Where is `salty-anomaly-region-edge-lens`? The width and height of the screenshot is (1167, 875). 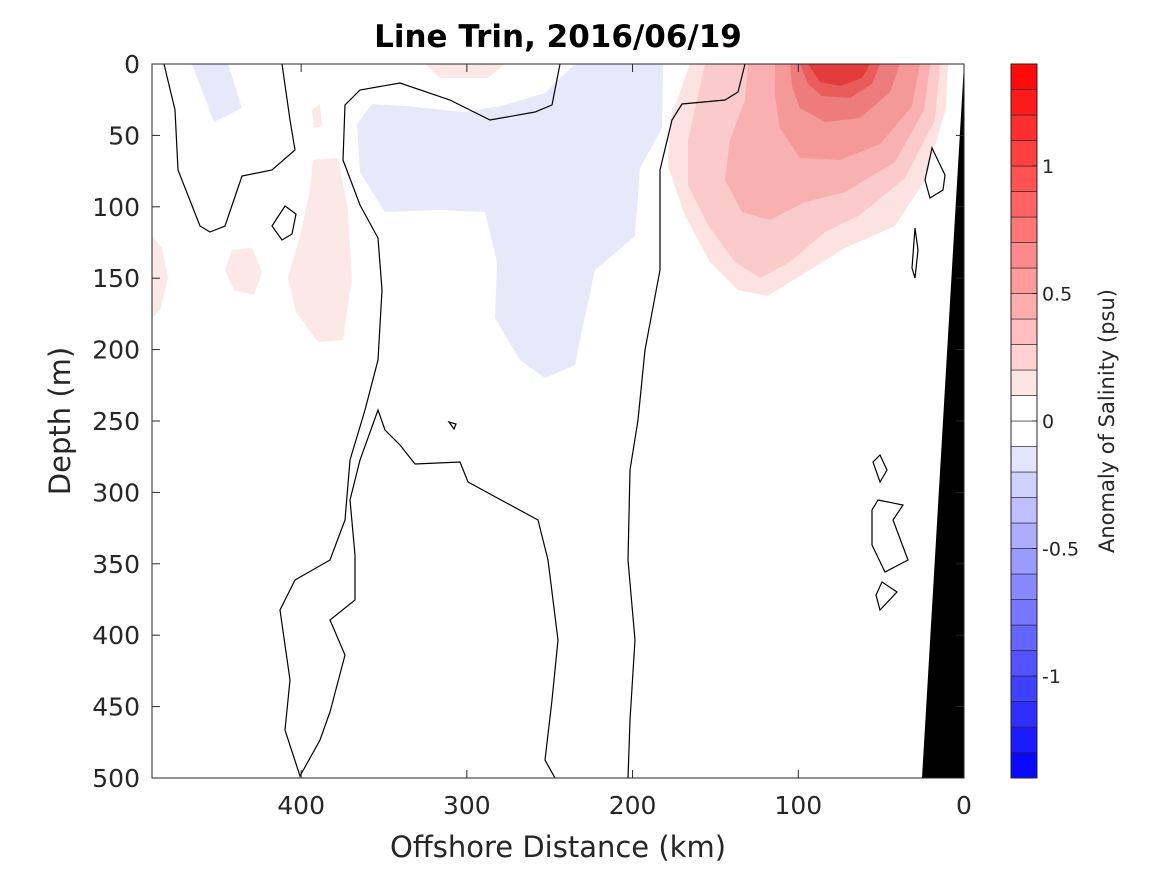
salty-anomaly-region-edge-lens is located at coordinates (160, 277).